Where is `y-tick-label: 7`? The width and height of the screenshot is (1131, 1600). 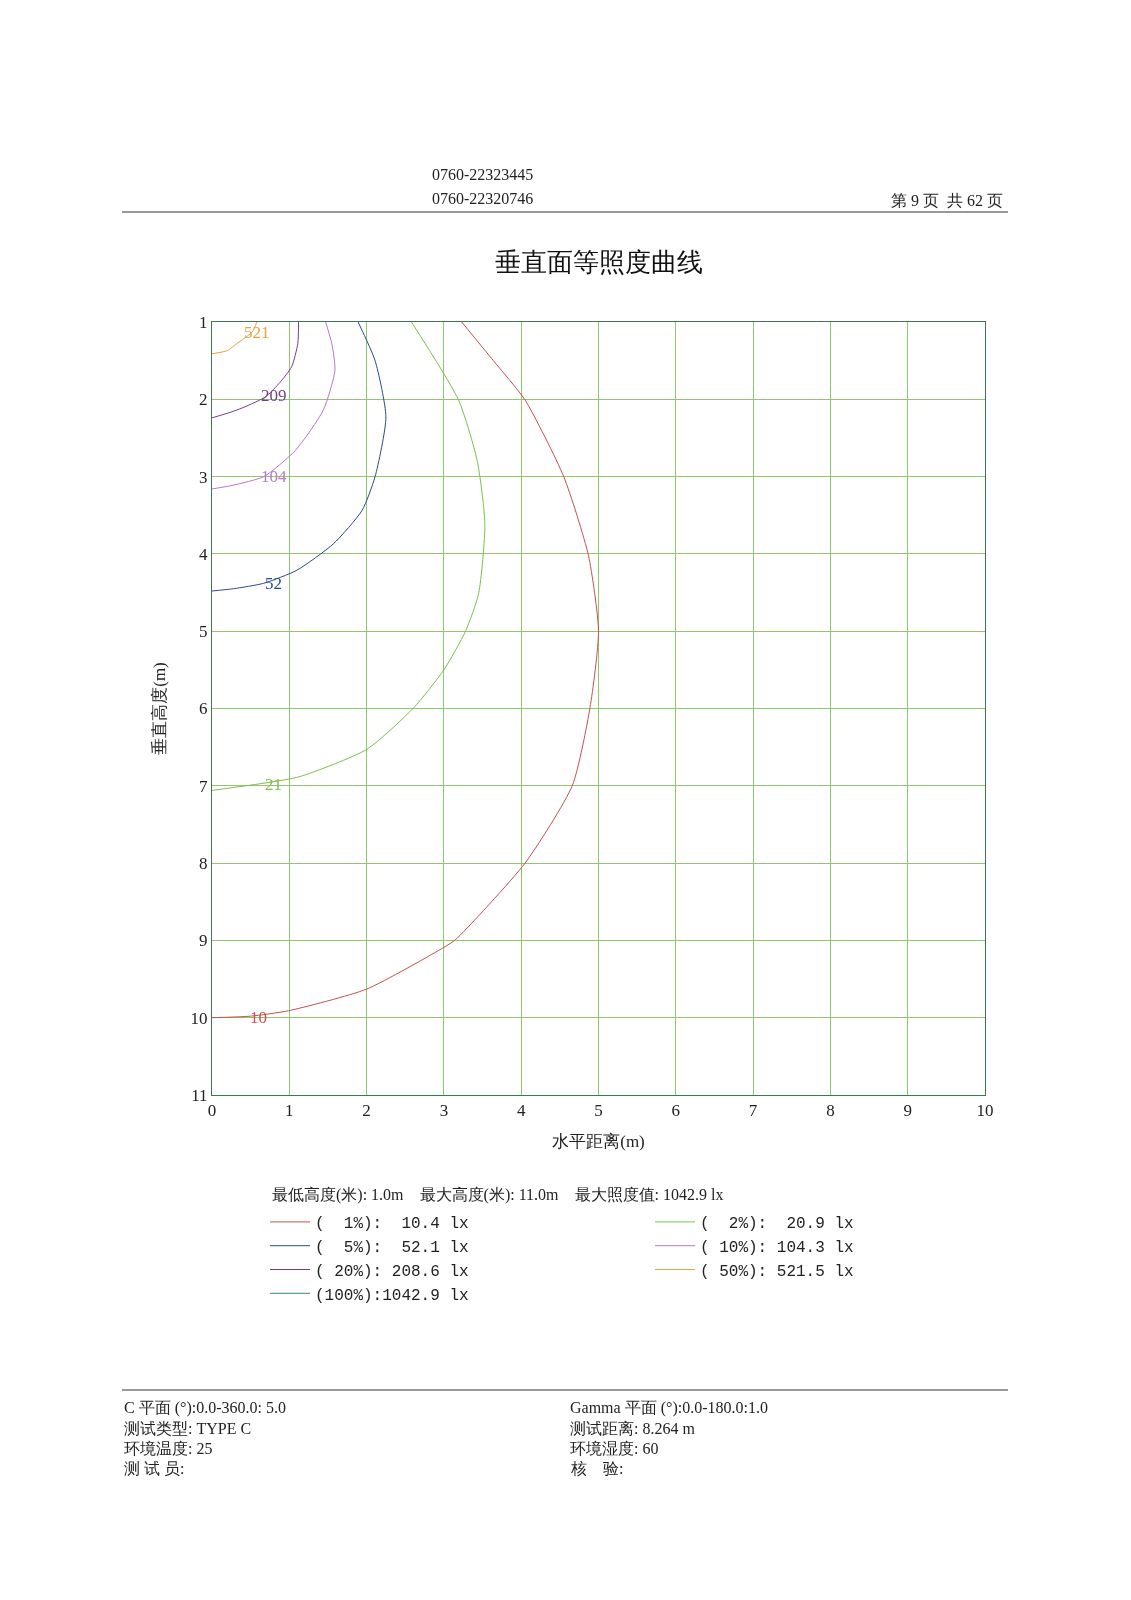 y-tick-label: 7 is located at coordinates (204, 786).